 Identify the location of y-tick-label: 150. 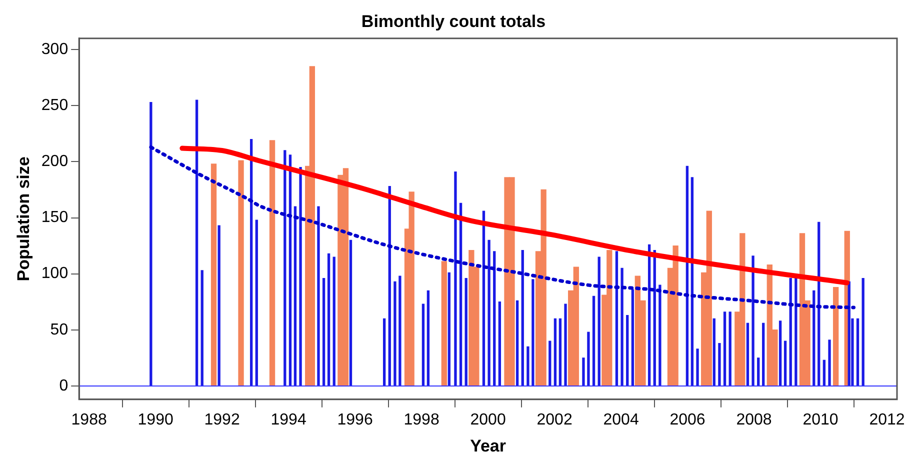
(54, 217).